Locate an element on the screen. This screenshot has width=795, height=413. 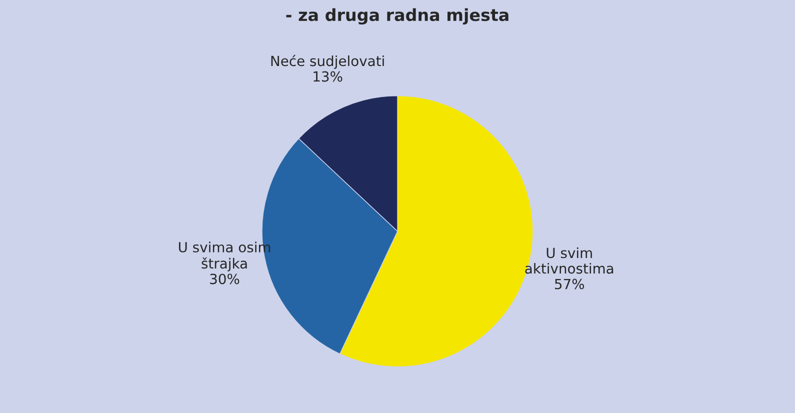
data-label: 13% is located at coordinates (328, 76).